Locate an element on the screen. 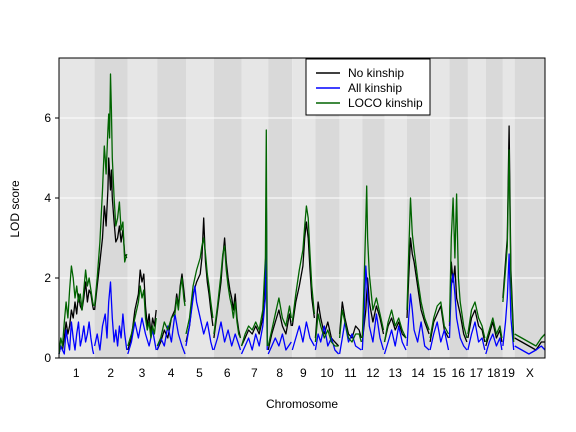  legend-label-loco-kinship: LOCO kinship is located at coordinates (385, 103).